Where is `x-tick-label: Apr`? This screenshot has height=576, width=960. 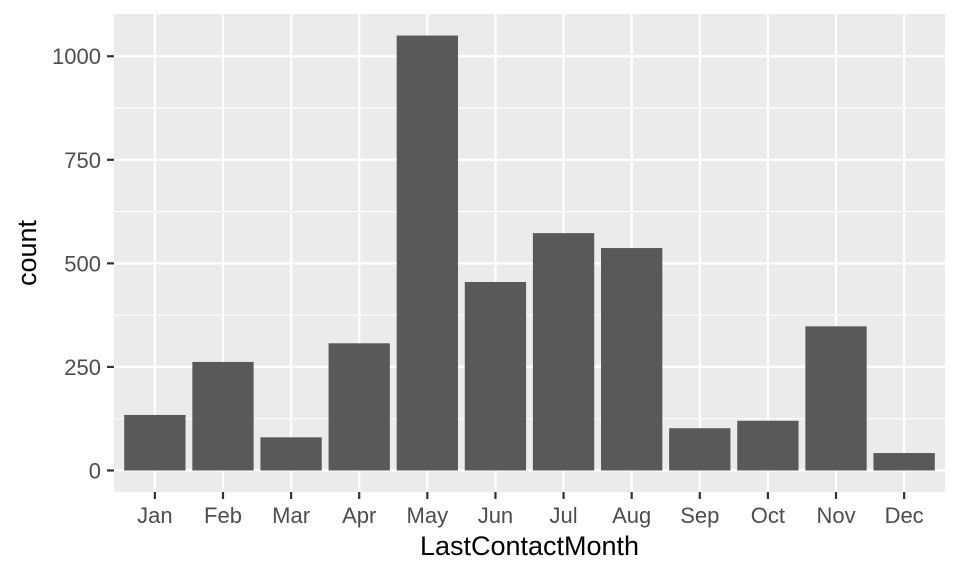
x-tick-label: Apr is located at coordinates (359, 515).